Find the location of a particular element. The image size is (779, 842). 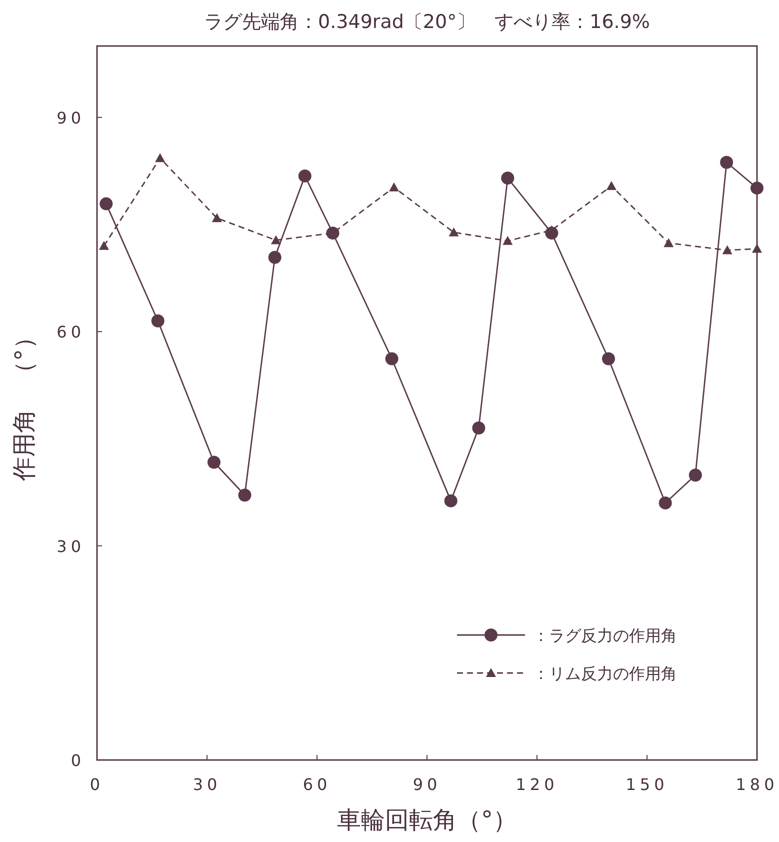

y-axis-title: 作用角 （°） is located at coordinates (24, 403).